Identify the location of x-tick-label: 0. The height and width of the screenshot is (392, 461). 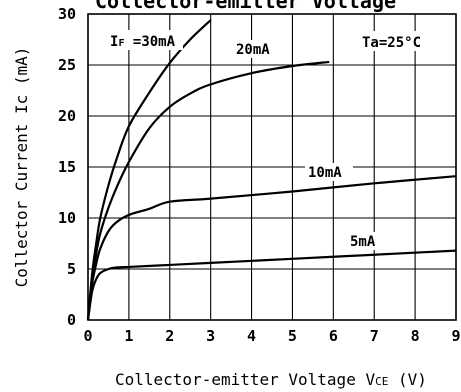
(87, 336).